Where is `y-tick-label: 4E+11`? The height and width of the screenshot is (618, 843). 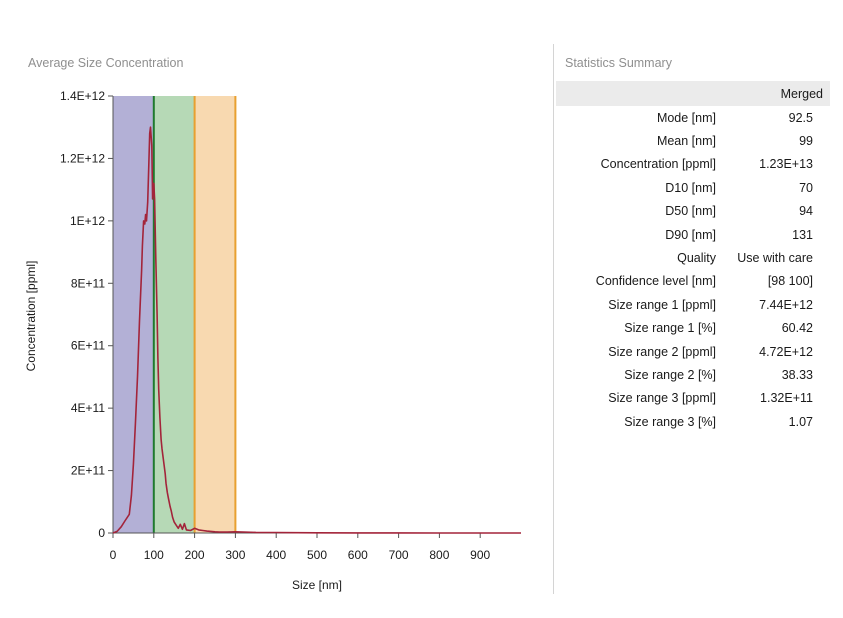 y-tick-label: 4E+11 is located at coordinates (88, 408).